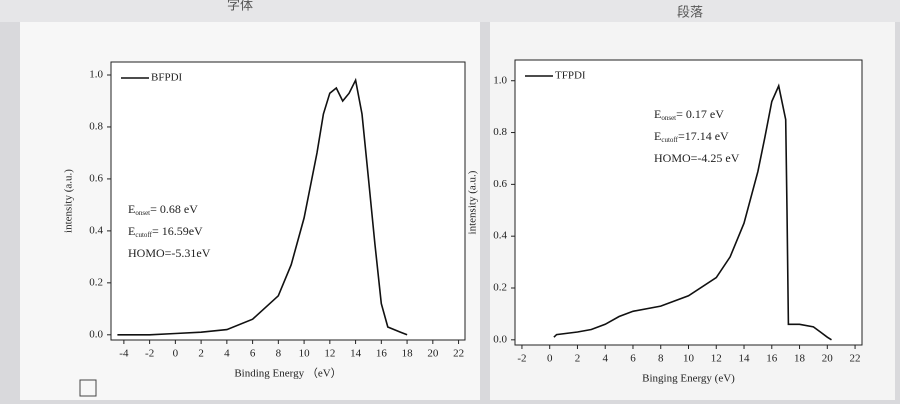 The width and height of the screenshot is (900, 404). I want to click on annotation-text: = 16.59eV, so click(177, 231).